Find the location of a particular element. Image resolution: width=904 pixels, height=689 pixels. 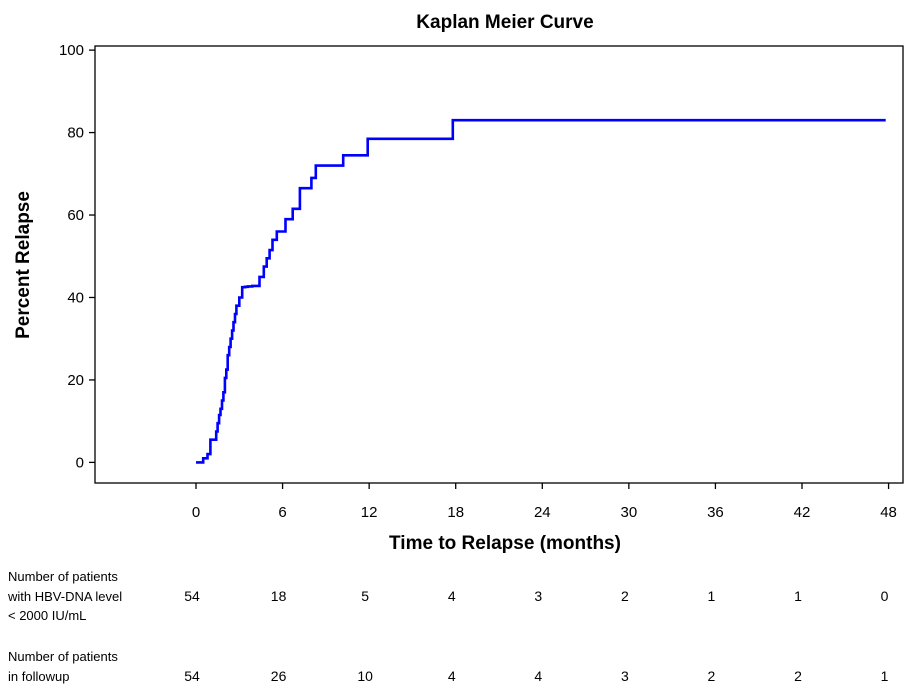

risk-value: 10 is located at coordinates (365, 676).